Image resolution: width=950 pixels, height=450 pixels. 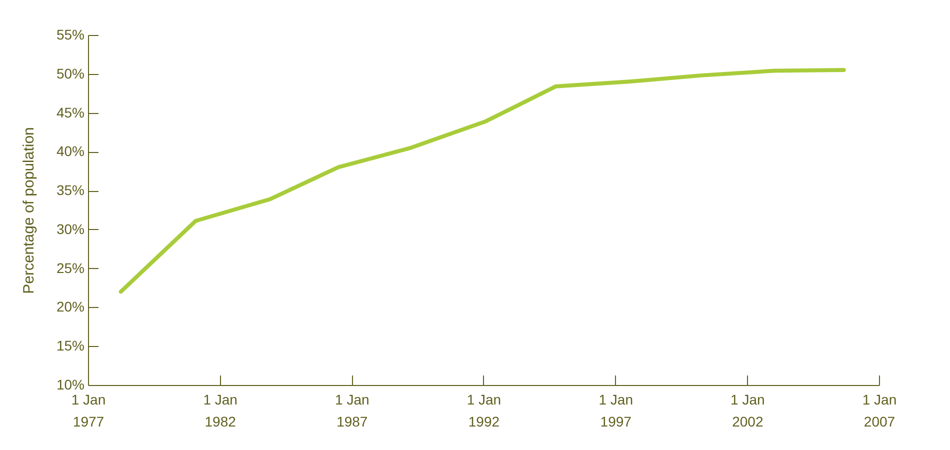 What do you see at coordinates (70, 346) in the screenshot?
I see `y-tick-label: 15%` at bounding box center [70, 346].